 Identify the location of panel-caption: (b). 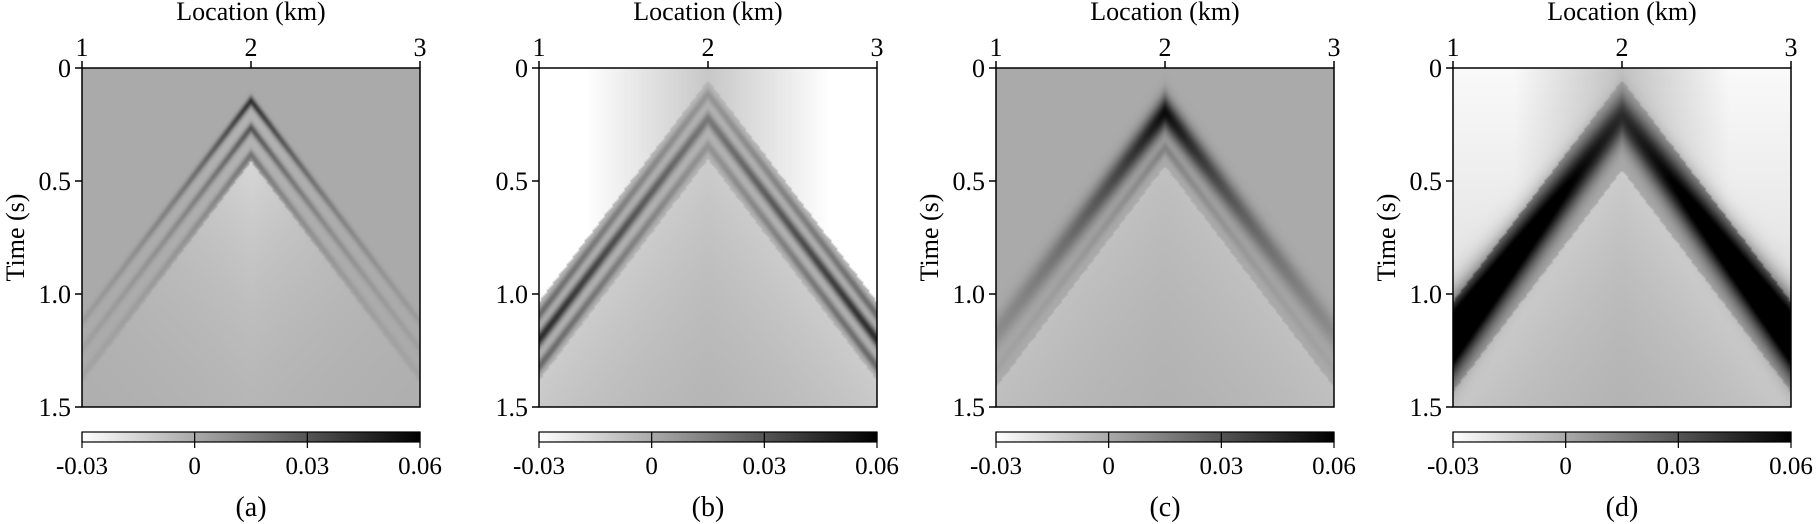
(708, 507).